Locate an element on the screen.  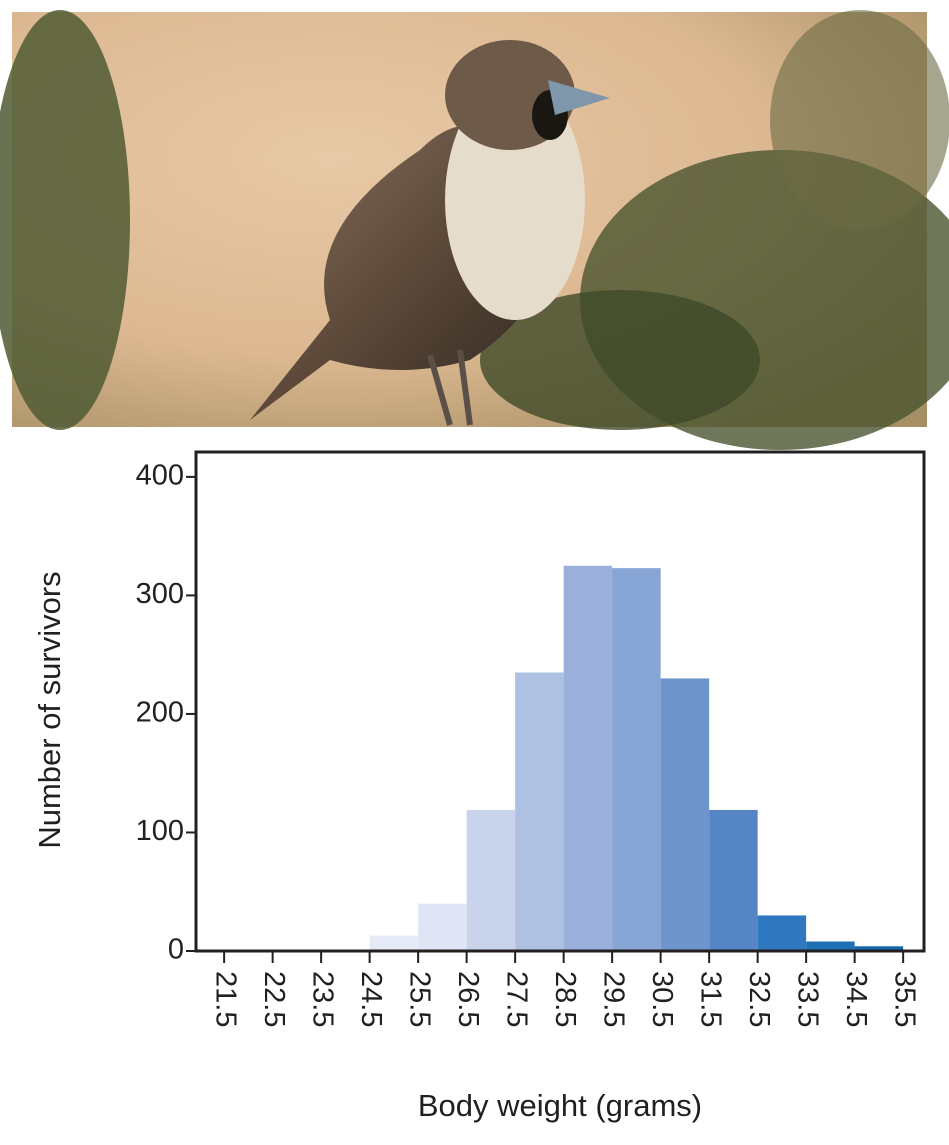
x-tick-label: 32.5 is located at coordinates (759, 999).